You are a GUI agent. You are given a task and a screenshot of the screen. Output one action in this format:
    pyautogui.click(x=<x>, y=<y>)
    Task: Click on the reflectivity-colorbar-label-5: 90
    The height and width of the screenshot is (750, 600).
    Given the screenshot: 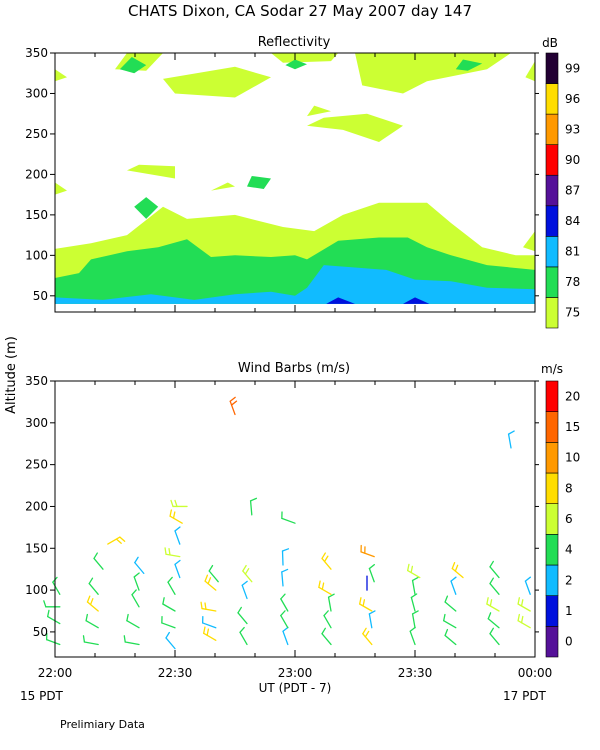 What is the action you would take?
    pyautogui.click(x=572, y=160)
    